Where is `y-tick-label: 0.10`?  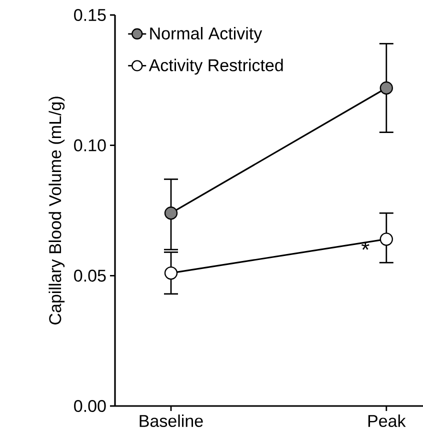
y-tick-label: 0.10 is located at coordinates (90, 145).